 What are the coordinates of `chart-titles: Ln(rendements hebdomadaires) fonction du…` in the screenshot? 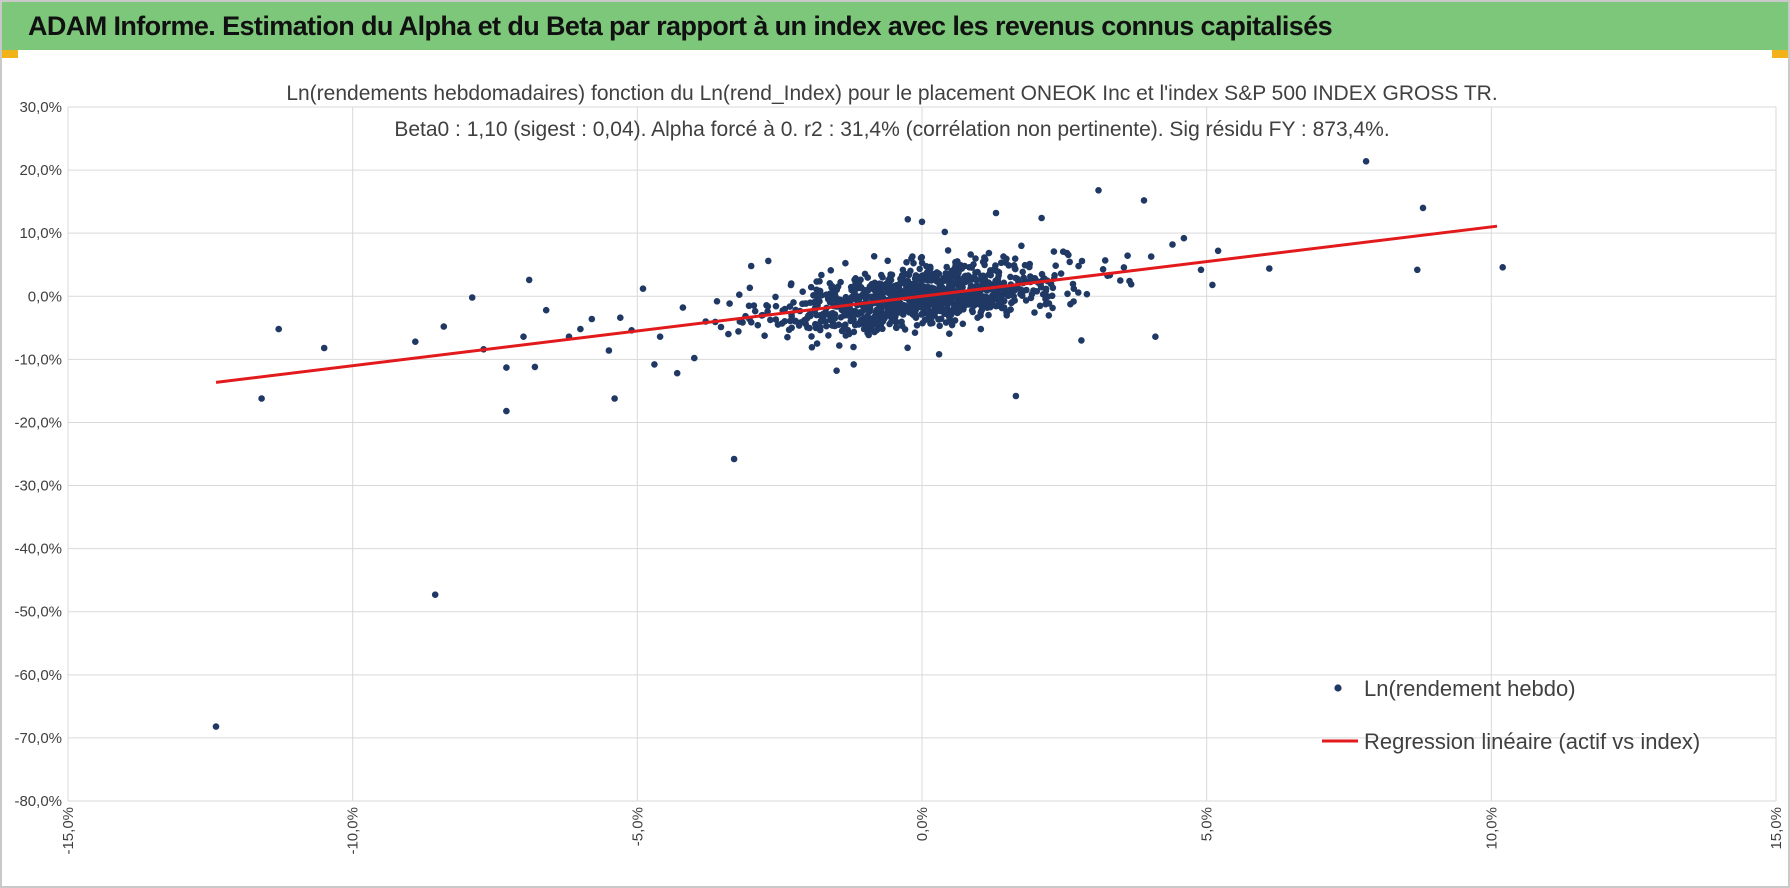 It's located at (892, 107).